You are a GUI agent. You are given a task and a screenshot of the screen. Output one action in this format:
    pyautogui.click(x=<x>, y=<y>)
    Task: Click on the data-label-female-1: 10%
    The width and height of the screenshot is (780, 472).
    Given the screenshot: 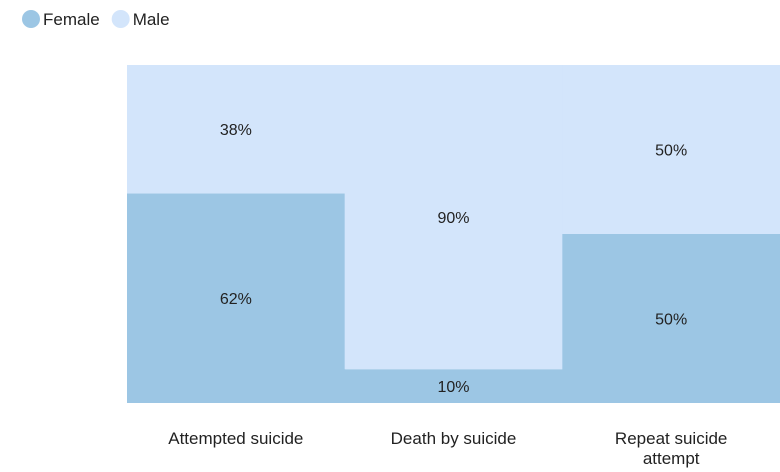 What is the action you would take?
    pyautogui.click(x=453, y=387)
    